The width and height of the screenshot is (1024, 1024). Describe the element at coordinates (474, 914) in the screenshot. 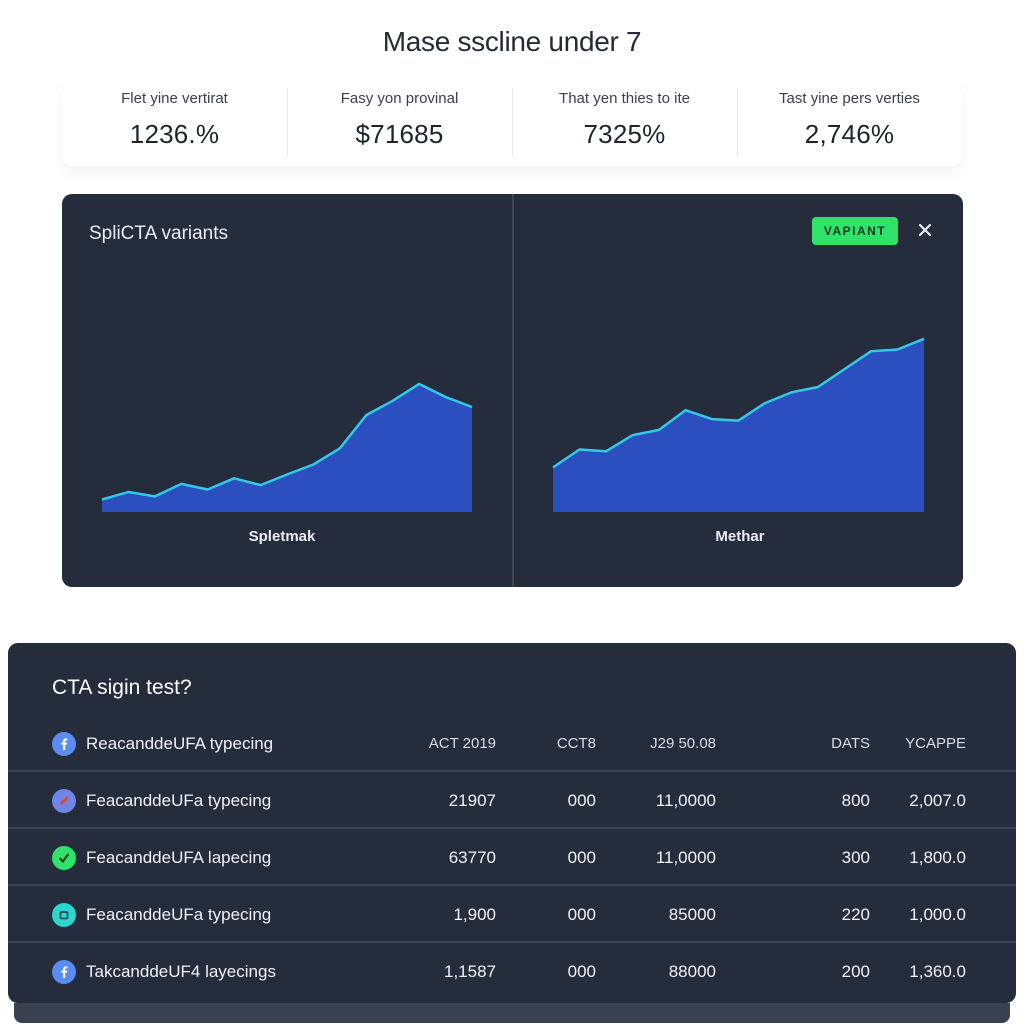

I see `table-cell: 1,900` at that location.